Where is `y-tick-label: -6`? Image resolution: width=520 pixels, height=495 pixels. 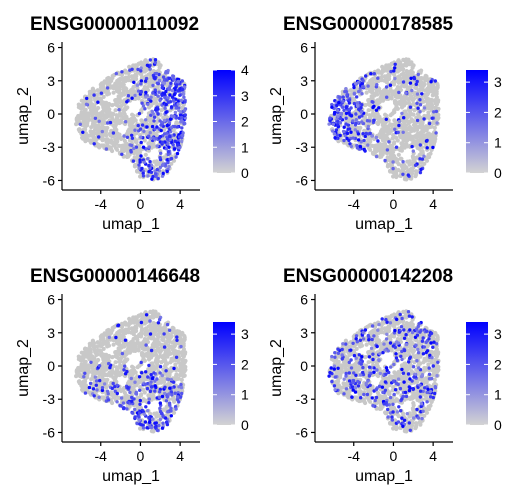 y-tick-label: -6 is located at coordinates (302, 180).